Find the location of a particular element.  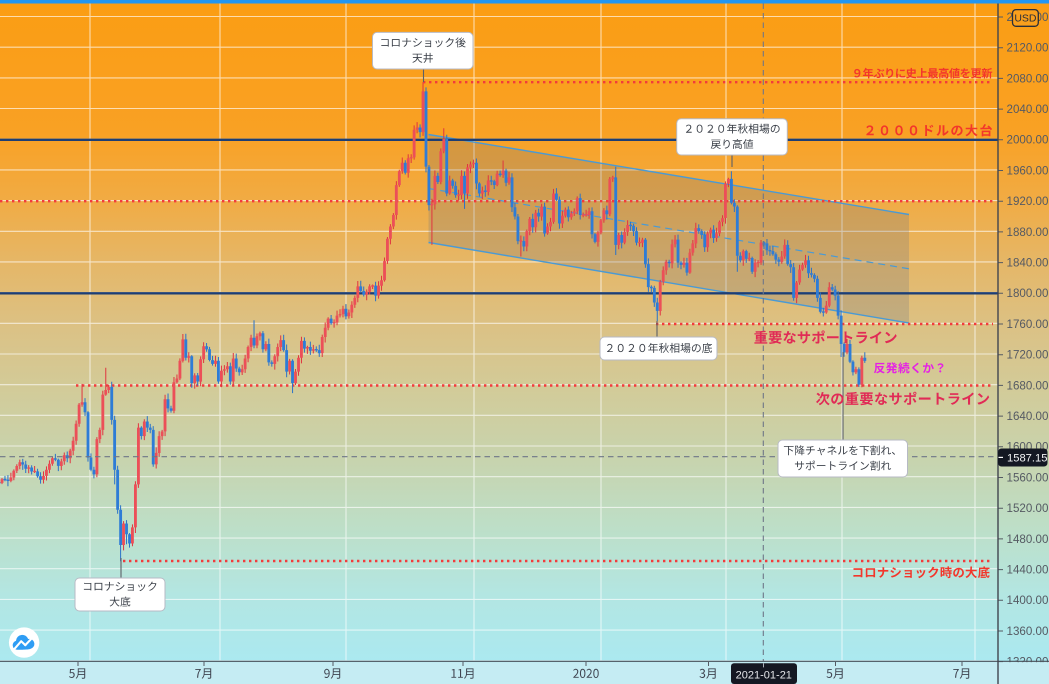

svg-text: 1960.00 is located at coordinates (1028, 170).